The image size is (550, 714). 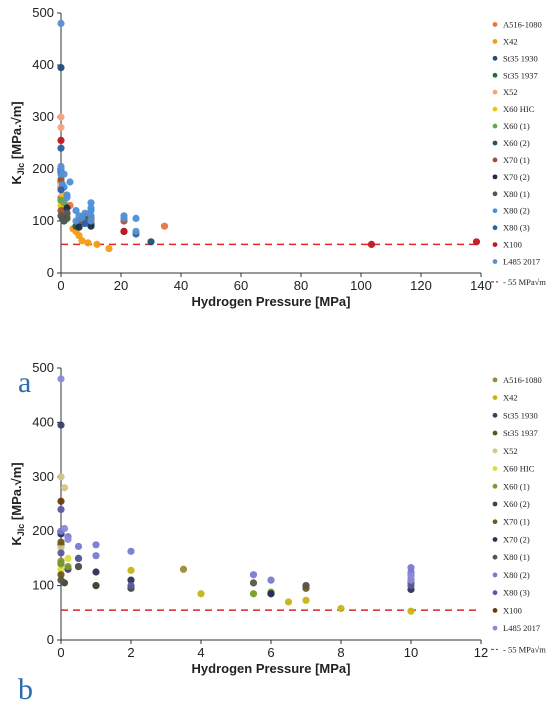 What do you see at coordinates (516, 194) in the screenshot?
I see `legend-label: X80 (1)` at bounding box center [516, 194].